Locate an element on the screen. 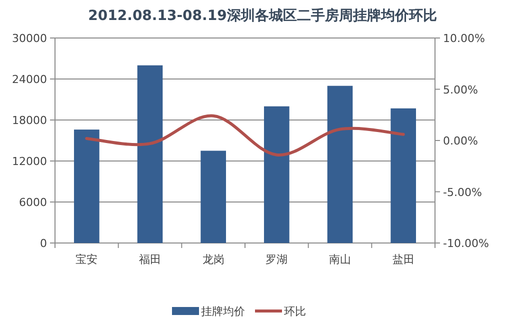 The height and width of the screenshot is (328, 505). y2-tick-label: 10.00% is located at coordinates (464, 38).